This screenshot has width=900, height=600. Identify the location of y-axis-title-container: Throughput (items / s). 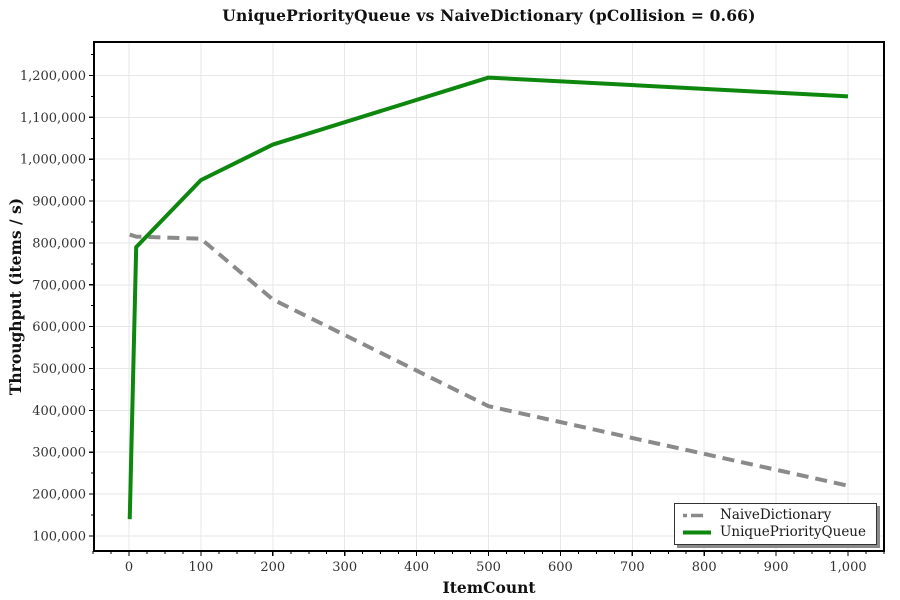
(16, 296).